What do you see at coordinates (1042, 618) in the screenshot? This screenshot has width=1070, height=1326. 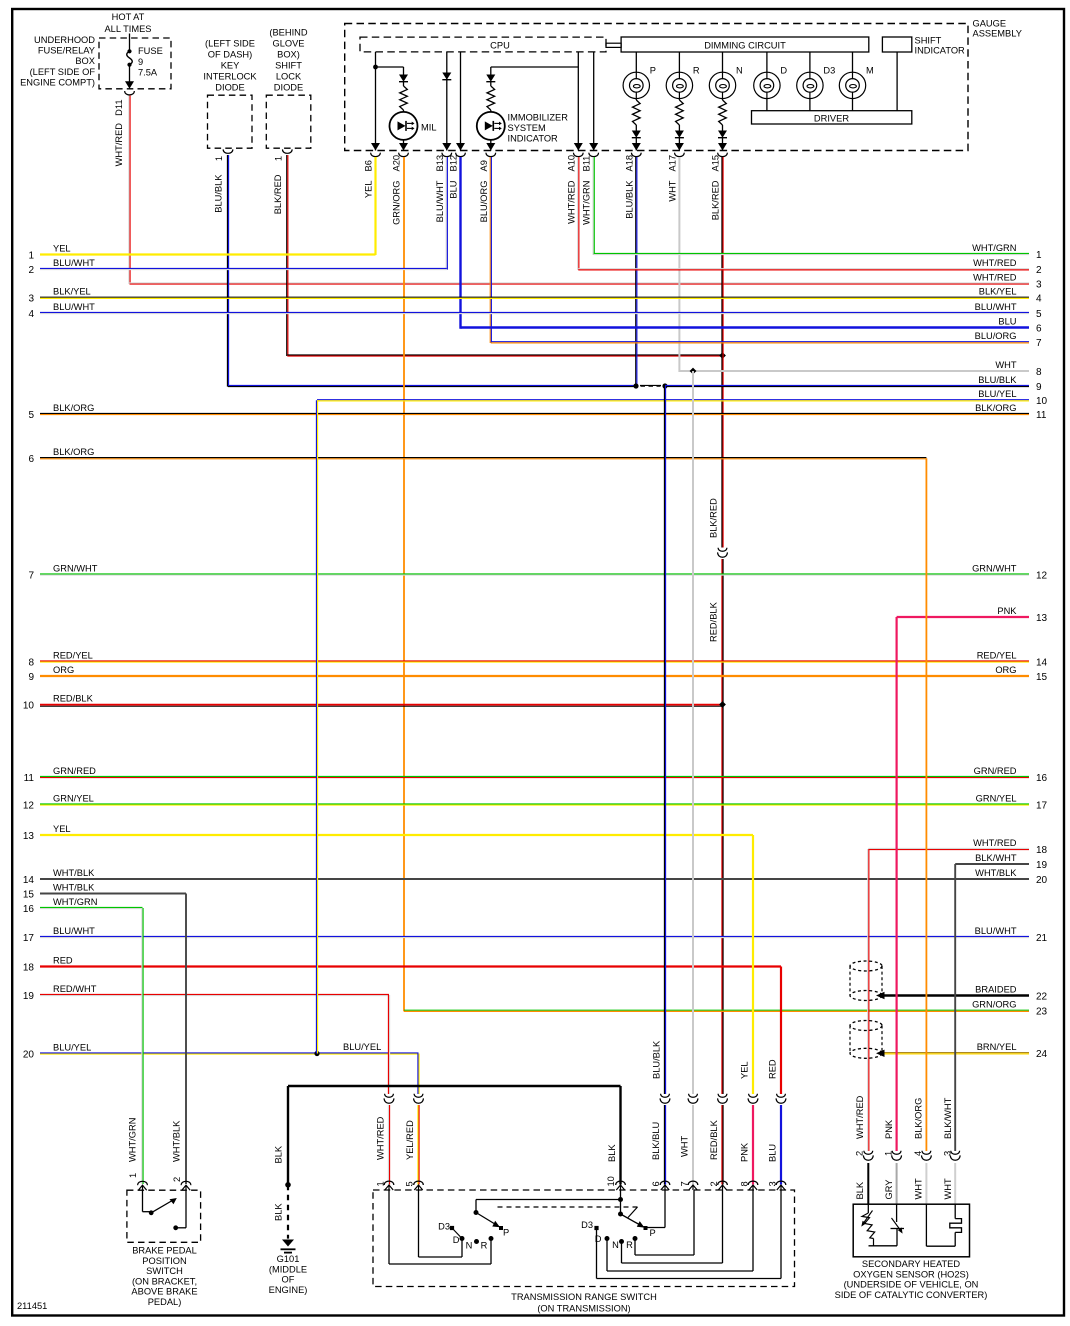 I see `svg-text: 13` at bounding box center [1042, 618].